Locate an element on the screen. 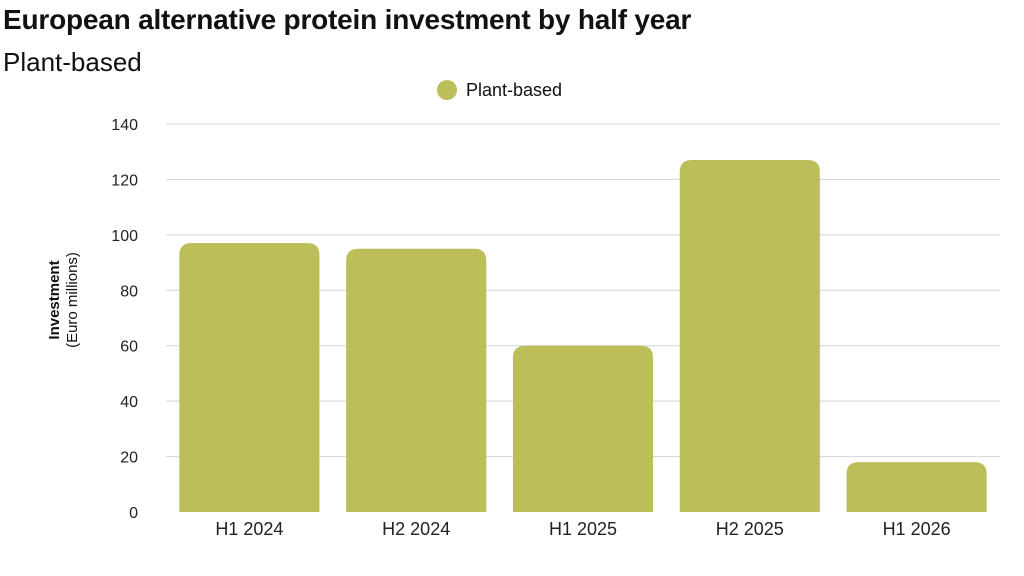 The image size is (1024, 576). legend: Plant-based is located at coordinates (499, 90).